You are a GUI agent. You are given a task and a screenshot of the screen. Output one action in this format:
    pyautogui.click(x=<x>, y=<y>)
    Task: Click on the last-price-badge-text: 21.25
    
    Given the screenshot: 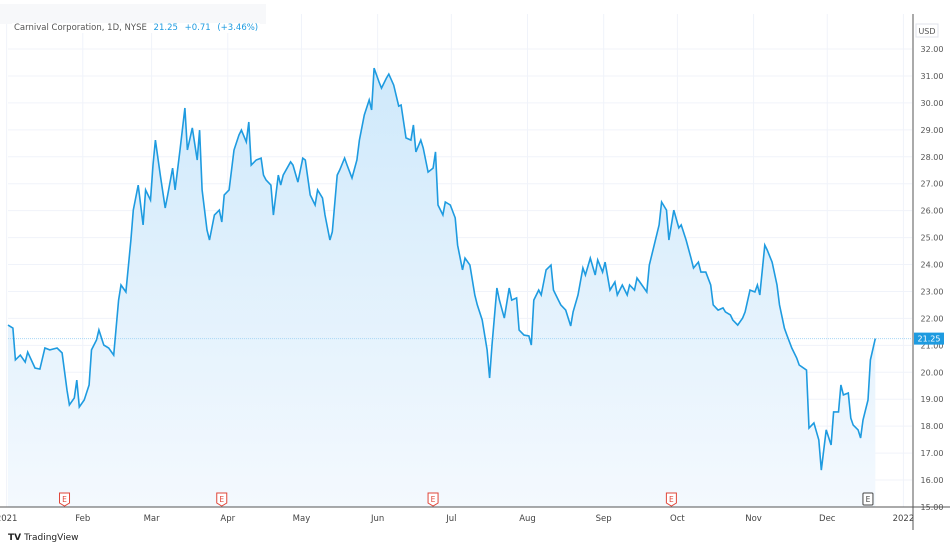 What is the action you would take?
    pyautogui.click(x=929, y=339)
    